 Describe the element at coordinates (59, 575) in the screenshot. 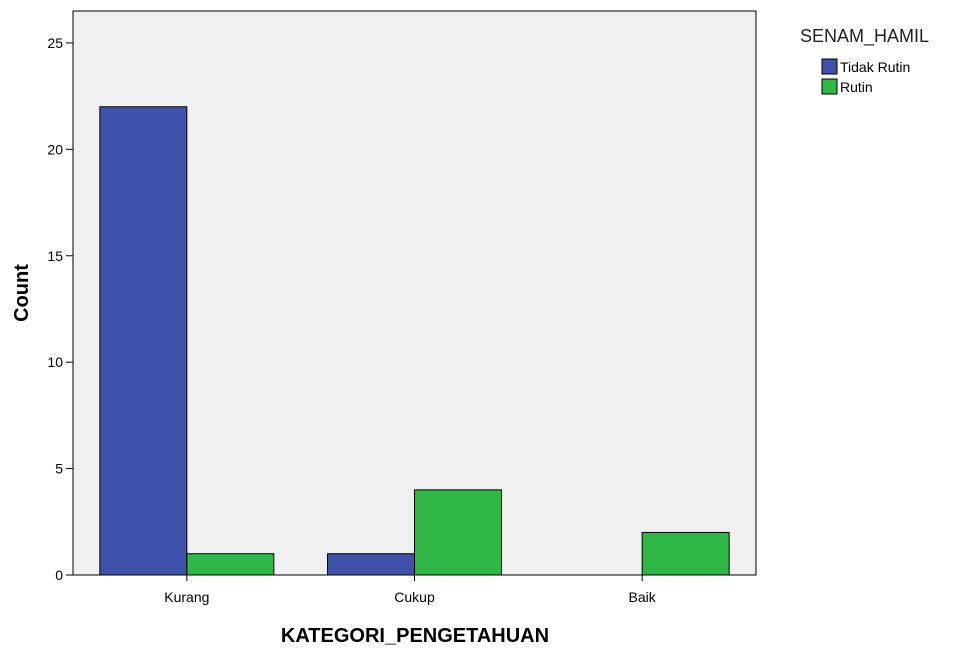

I see `y-tick-label-0: 0` at that location.